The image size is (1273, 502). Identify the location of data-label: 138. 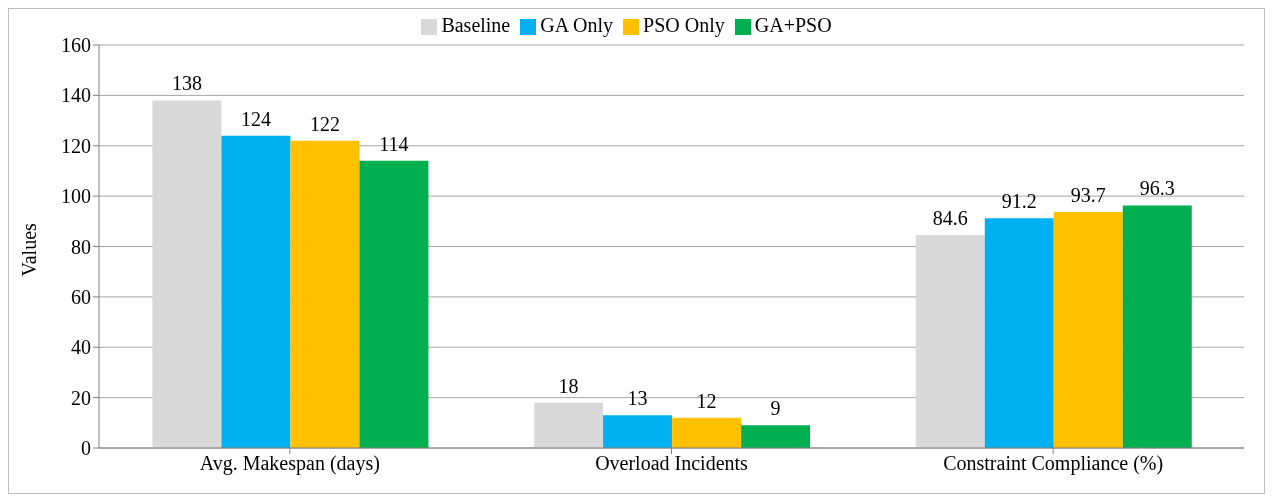
(186, 83).